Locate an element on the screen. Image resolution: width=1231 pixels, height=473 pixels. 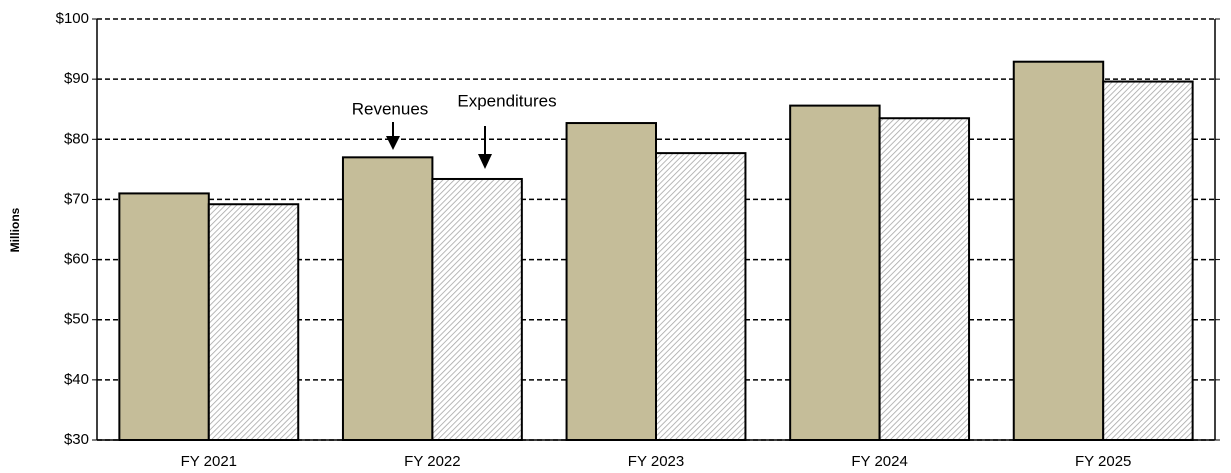
x-tick-label: FY 2024 is located at coordinates (879, 461).